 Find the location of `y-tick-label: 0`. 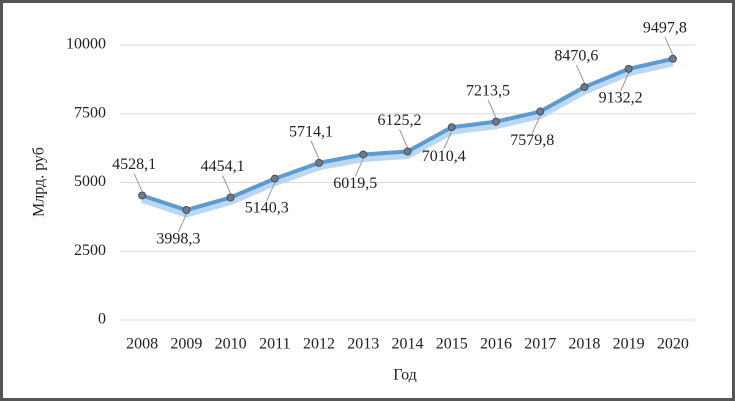

y-tick-label: 0 is located at coordinates (102, 319).